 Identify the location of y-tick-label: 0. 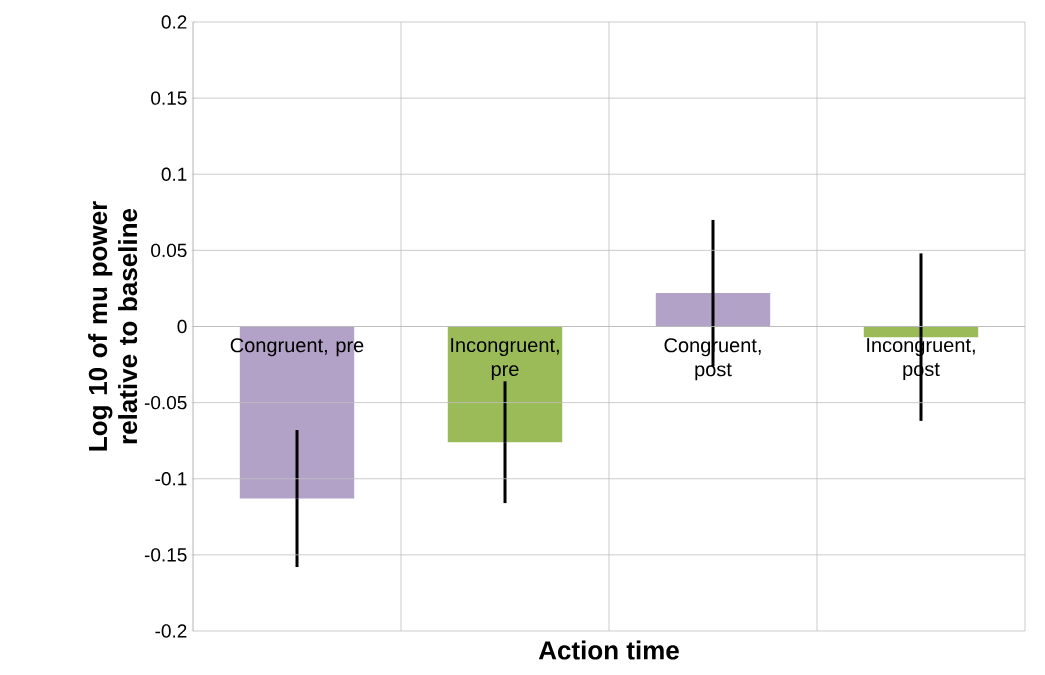
(182, 326).